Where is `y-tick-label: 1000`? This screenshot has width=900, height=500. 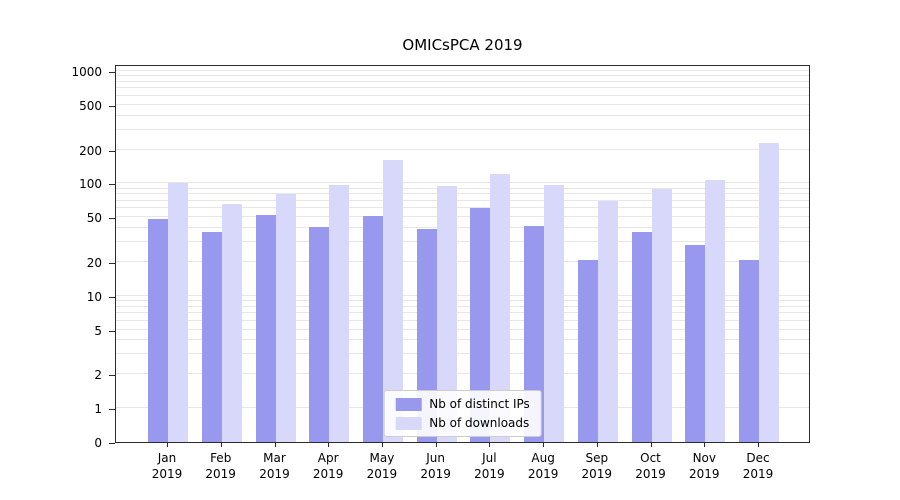 y-tick-label: 1000 is located at coordinates (86, 72).